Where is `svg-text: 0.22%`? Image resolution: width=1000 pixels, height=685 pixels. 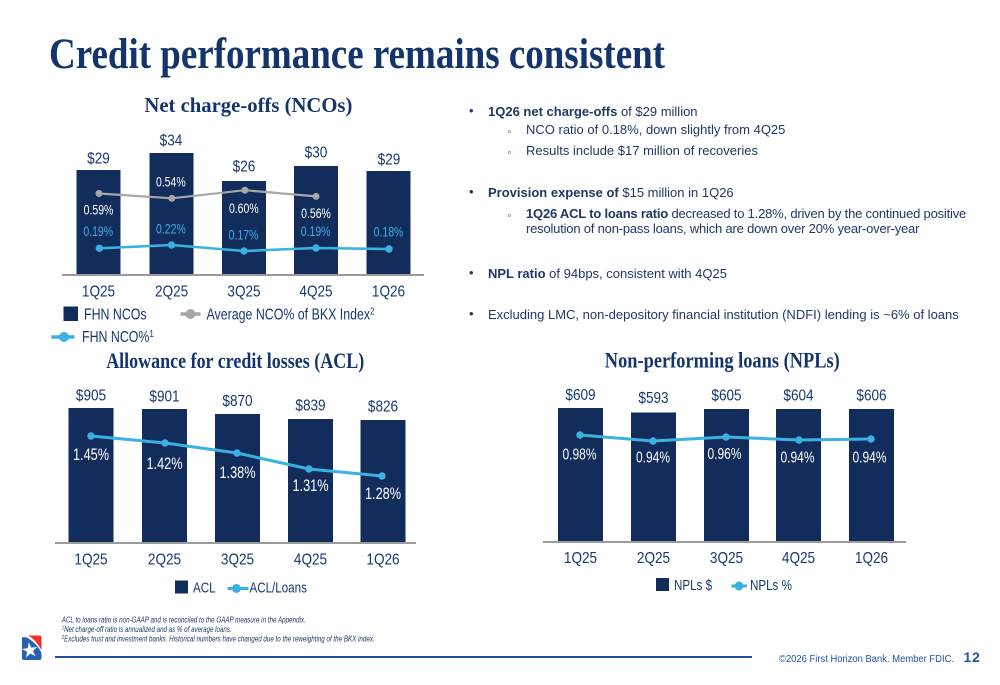 svg-text: 0.22% is located at coordinates (171, 229).